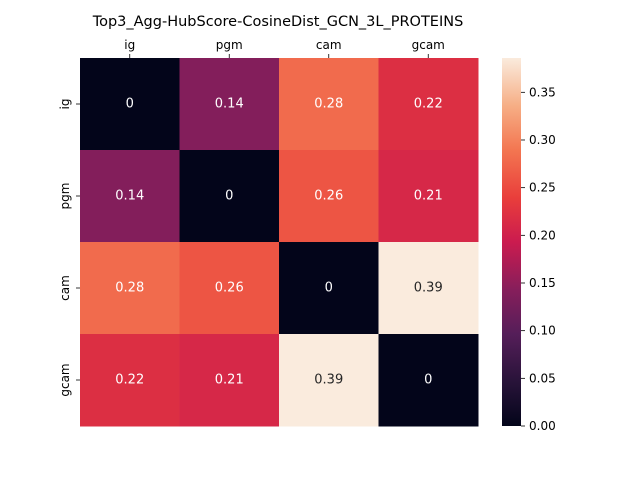 This screenshot has height=480, width=640. What do you see at coordinates (129, 45) in the screenshot?
I see `x-tick-label: ig` at bounding box center [129, 45].